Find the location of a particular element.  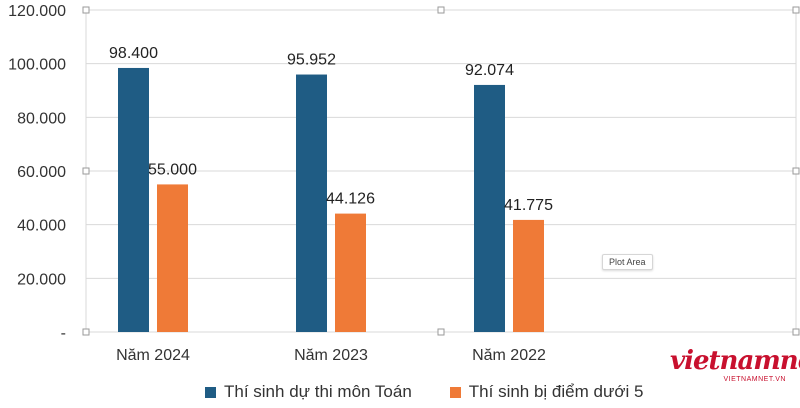

data-label: 92.074 is located at coordinates (489, 70).